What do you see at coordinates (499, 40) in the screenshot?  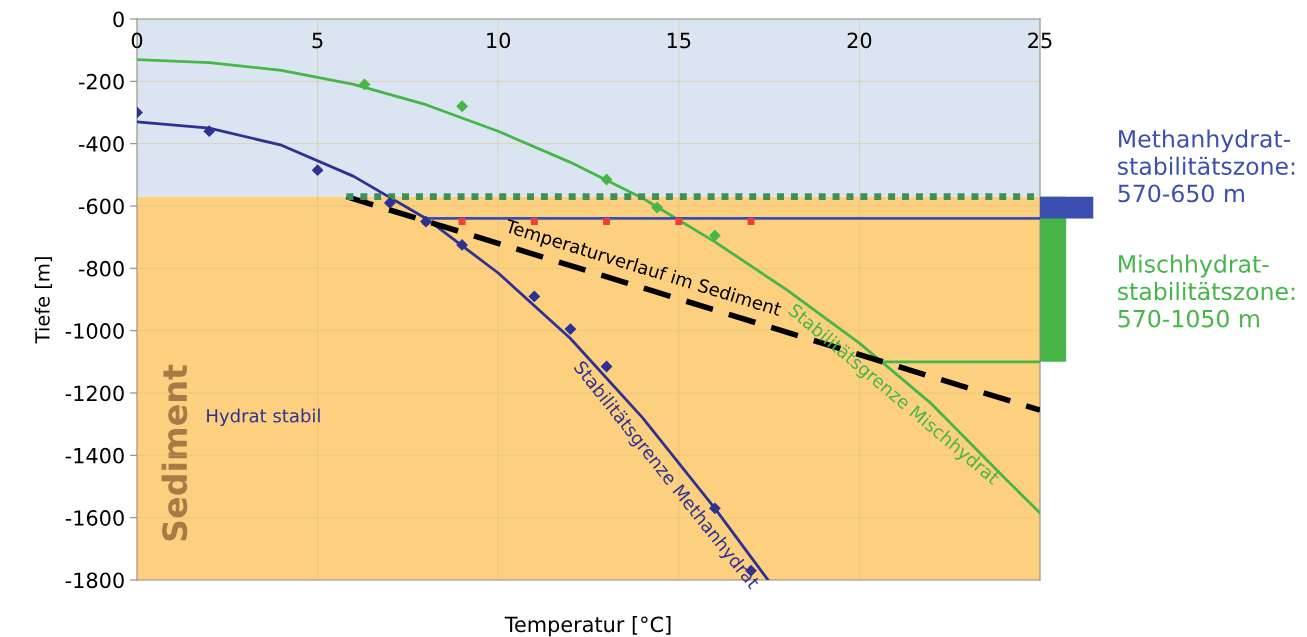 I see `x-tick-label: 10` at bounding box center [499, 40].